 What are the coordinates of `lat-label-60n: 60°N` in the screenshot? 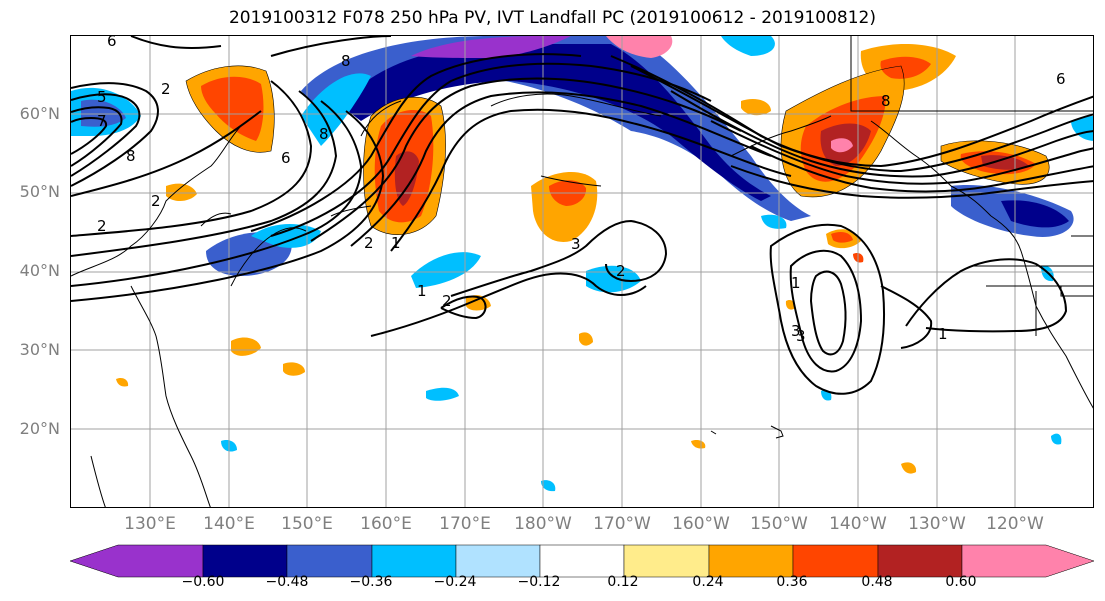 It's located at (39, 113).